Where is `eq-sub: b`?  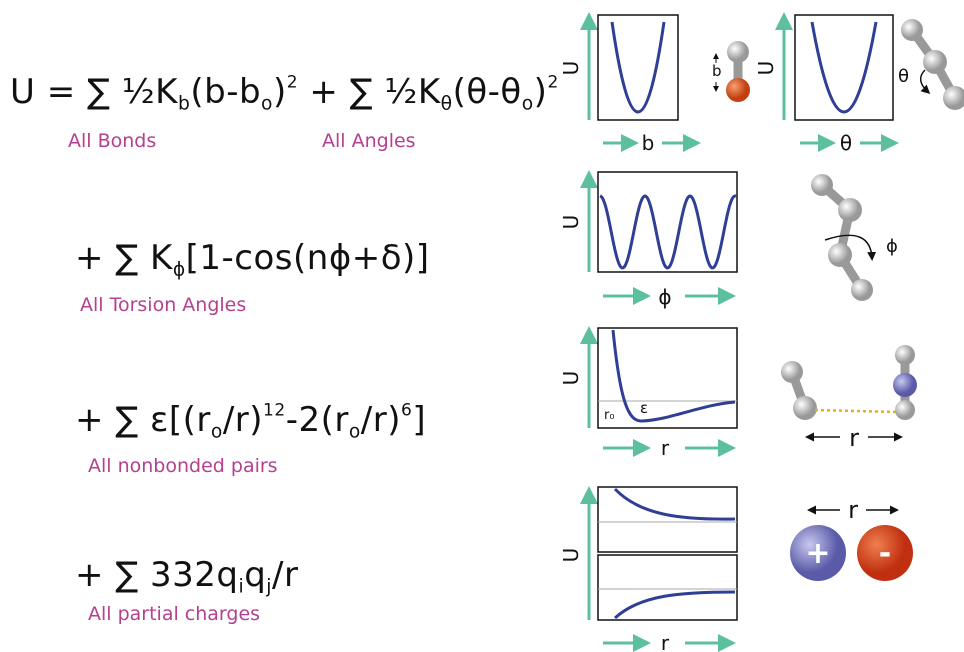
eq-sub: b is located at coordinates (184, 104).